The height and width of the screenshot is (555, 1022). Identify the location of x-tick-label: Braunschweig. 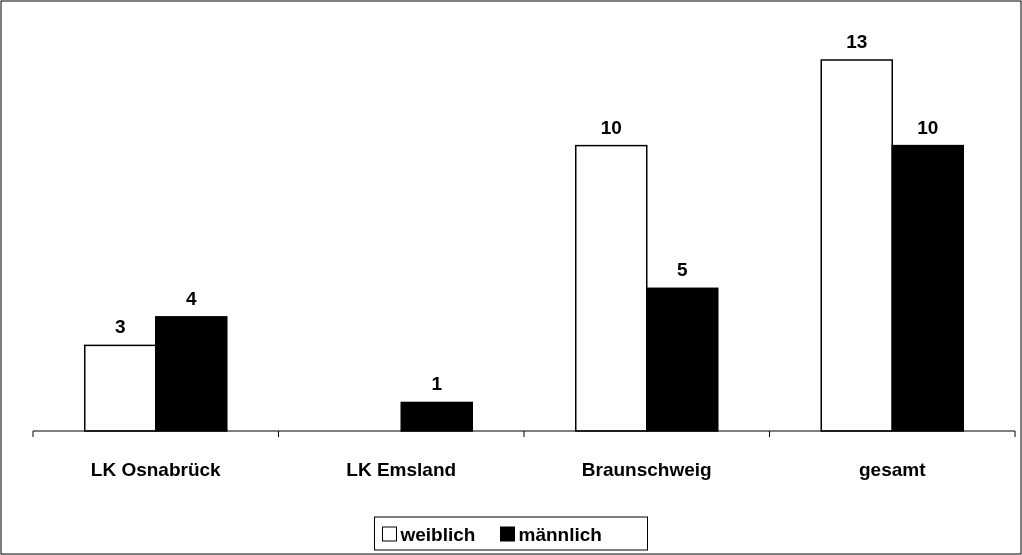
(646, 469).